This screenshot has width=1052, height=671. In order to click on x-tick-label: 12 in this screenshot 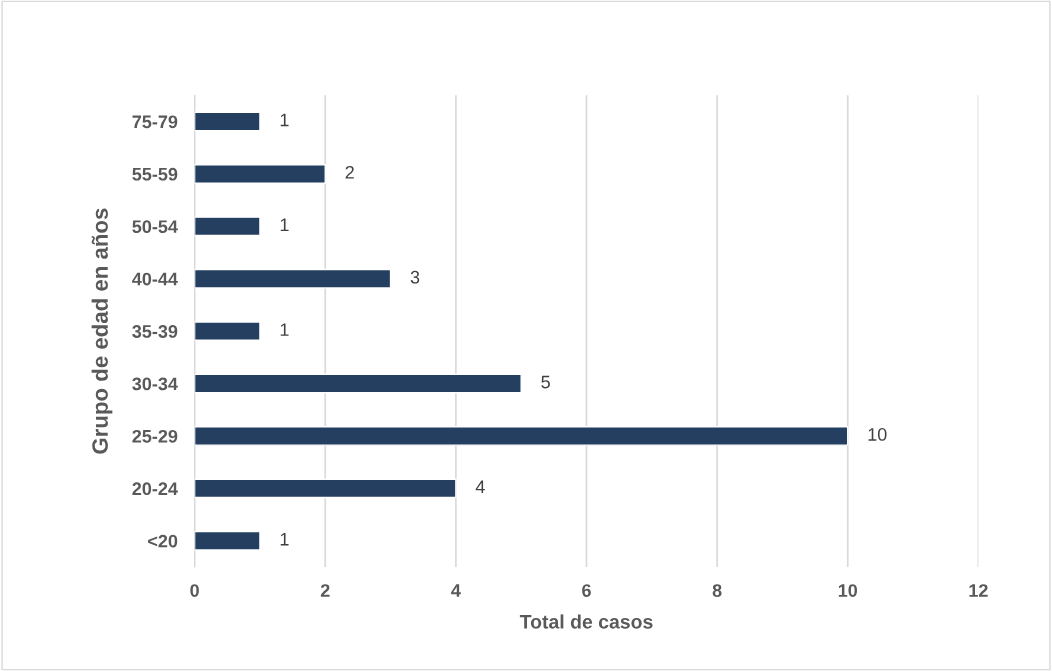, I will do `click(978, 590)`.